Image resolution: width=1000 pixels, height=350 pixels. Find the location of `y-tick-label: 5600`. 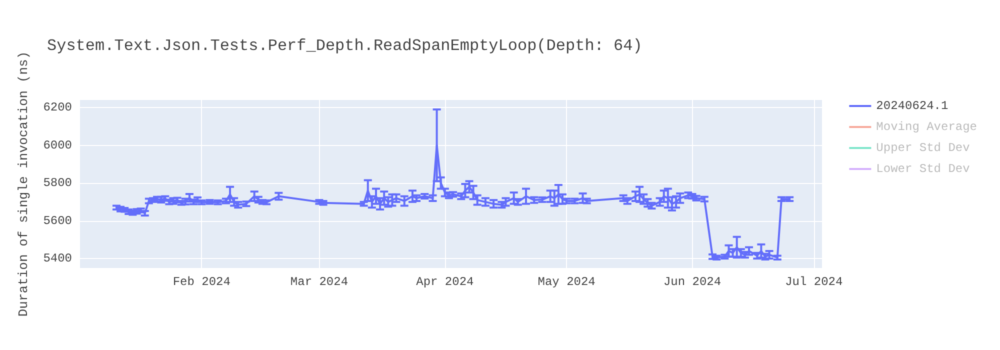

y-tick-label: 5600 is located at coordinates (57, 221).